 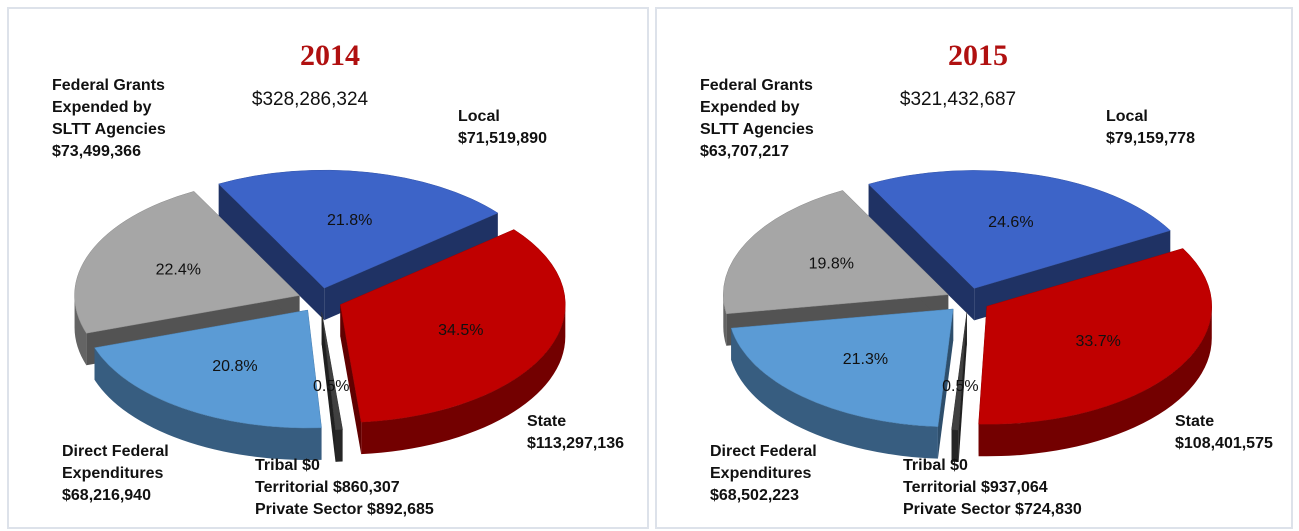 I want to click on value-label: 20.8%, so click(x=234, y=366).